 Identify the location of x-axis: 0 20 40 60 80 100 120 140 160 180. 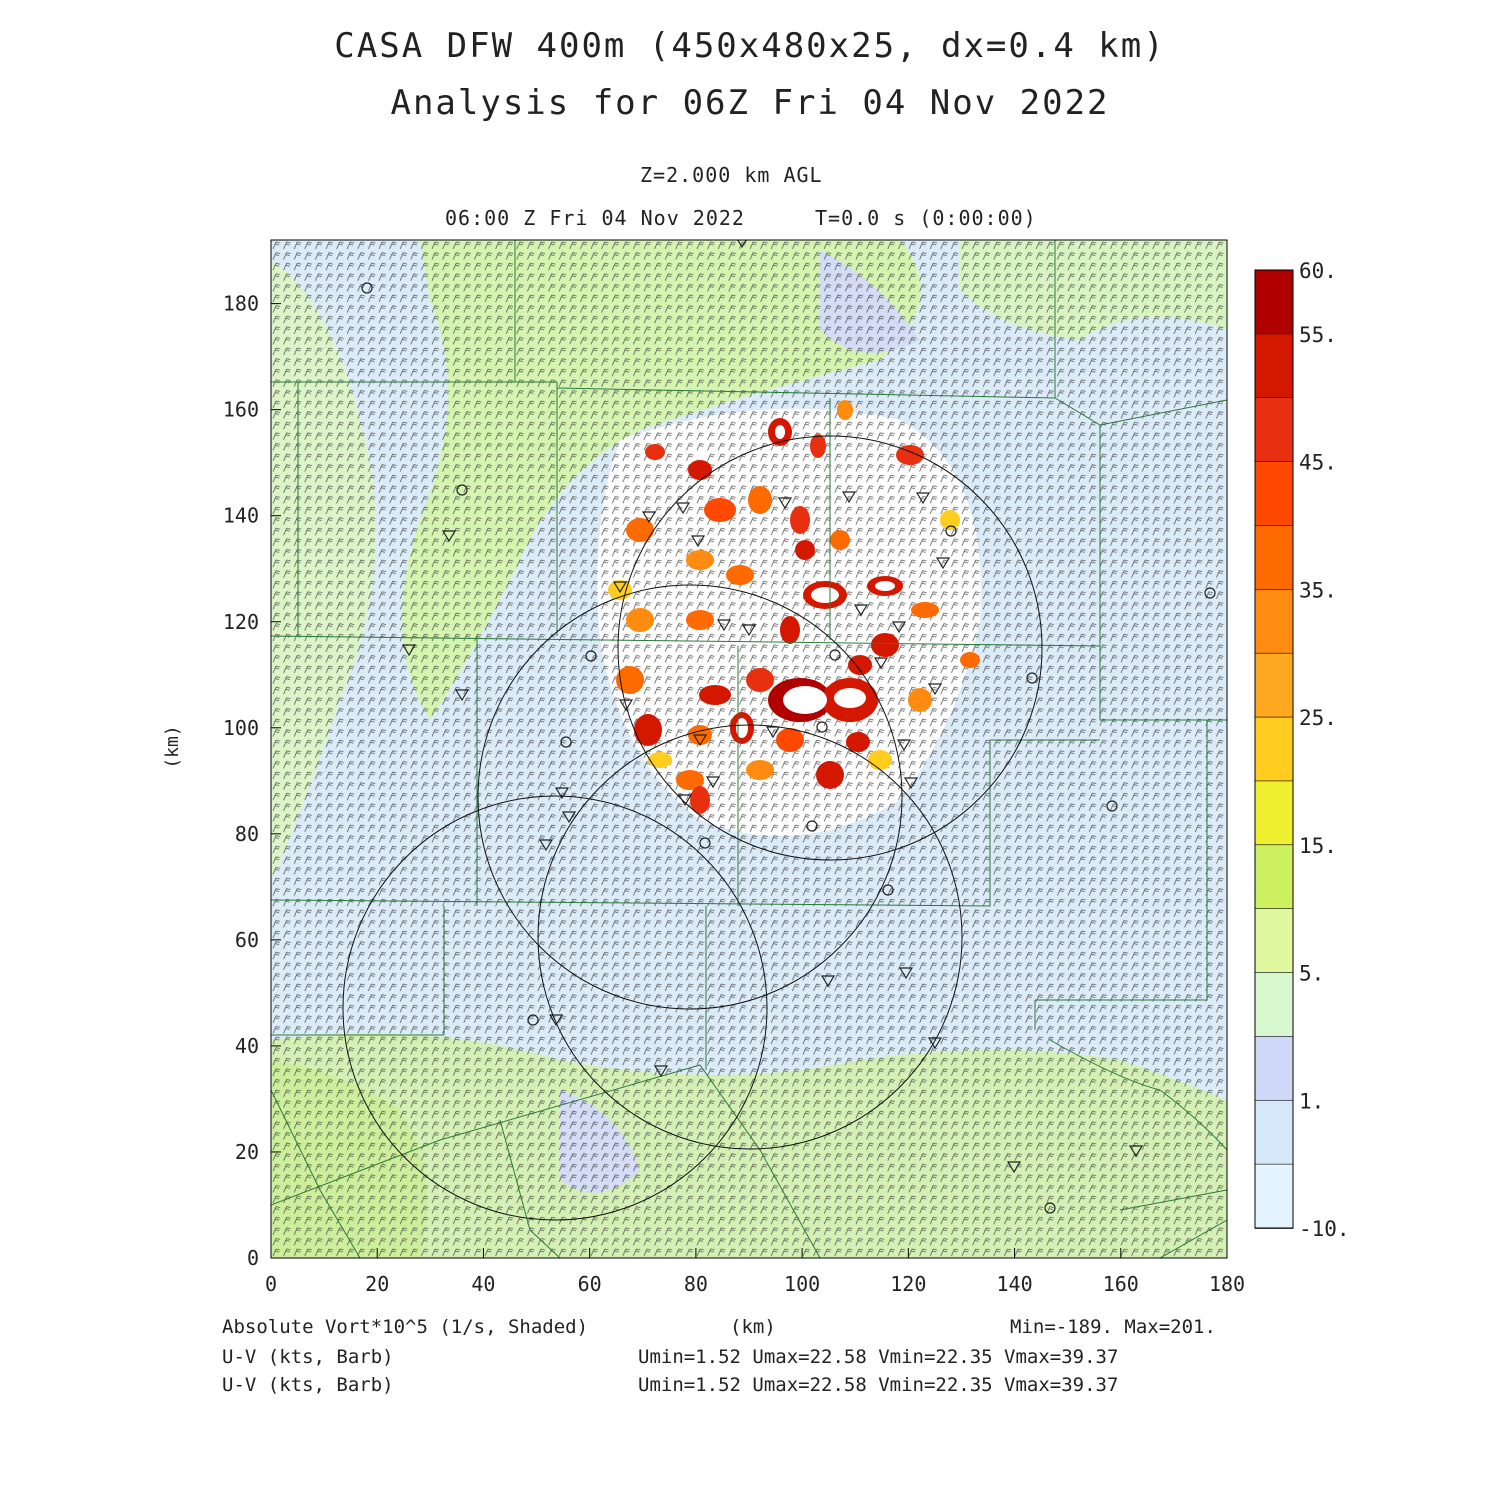
(755, 1272).